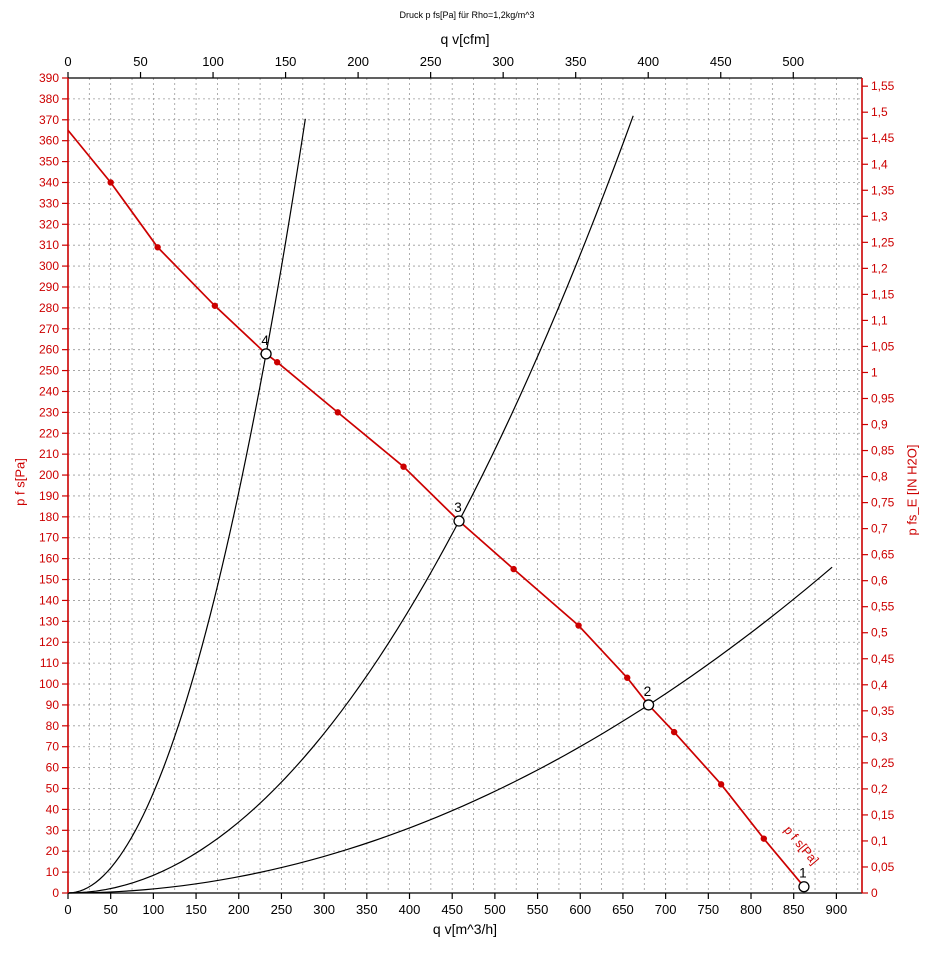 Image resolution: width=934 pixels, height=959 pixels. I want to click on bottom-tick-label: 250, so click(282, 909).